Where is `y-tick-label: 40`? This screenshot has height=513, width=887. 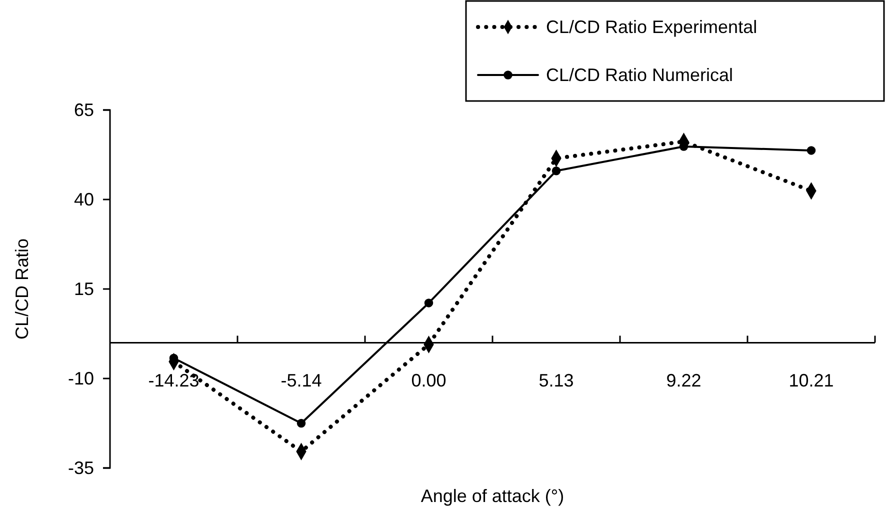 y-tick-label: 40 is located at coordinates (84, 199).